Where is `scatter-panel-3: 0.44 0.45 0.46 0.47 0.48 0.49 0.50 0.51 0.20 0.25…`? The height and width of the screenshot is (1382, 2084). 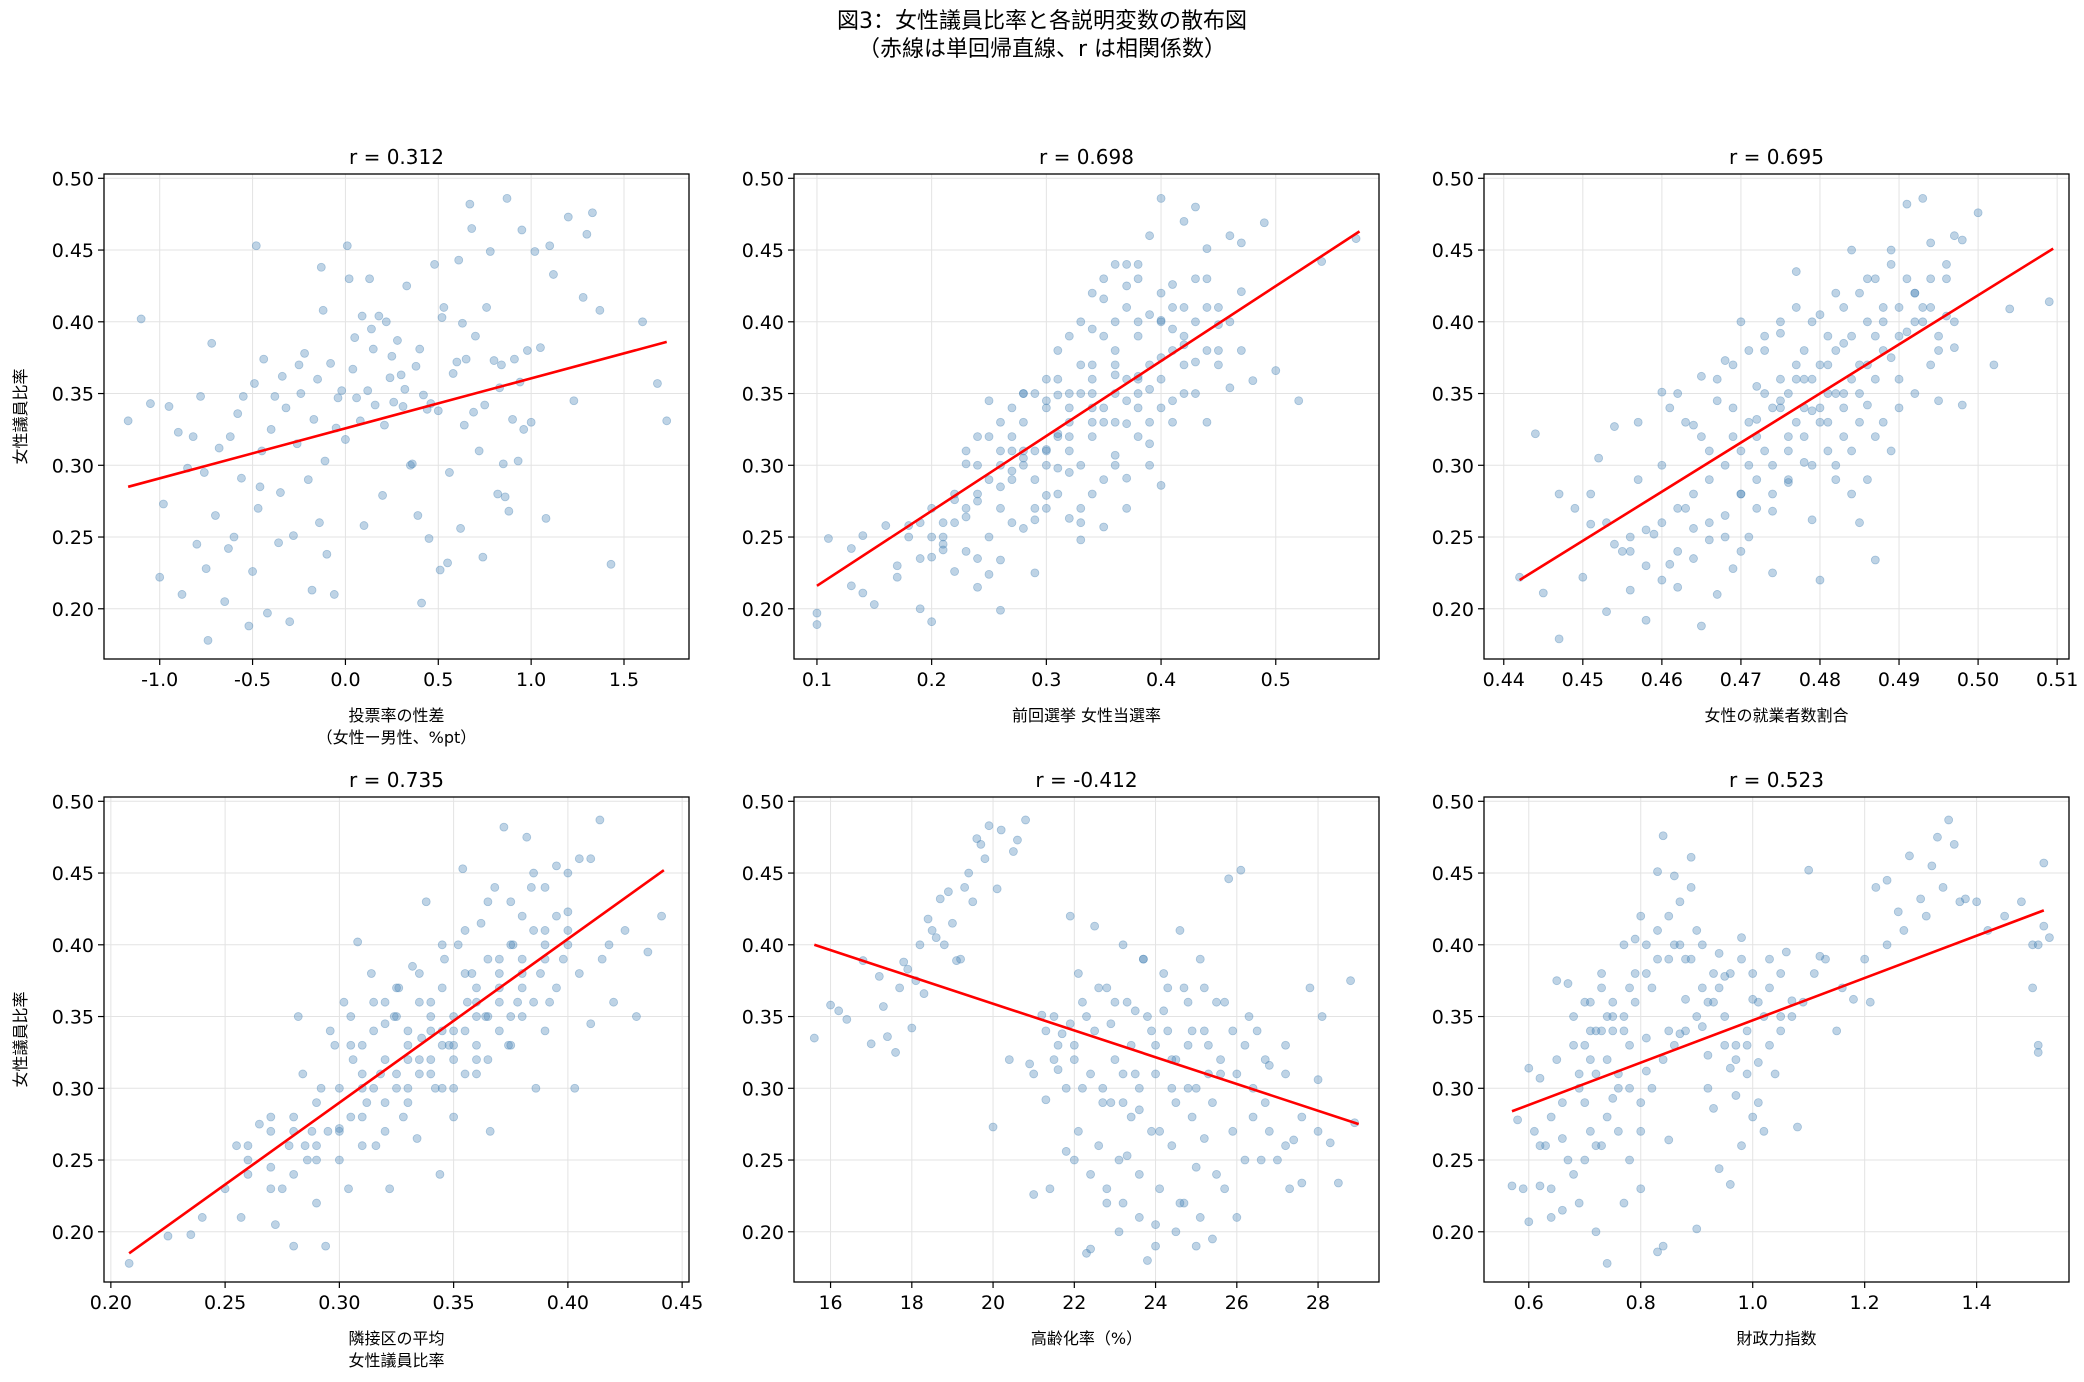 scatter-panel-3: 0.44 0.45 0.46 0.47 0.48 0.49 0.50 0.51 0.20 0.25… is located at coordinates (1755, 435).